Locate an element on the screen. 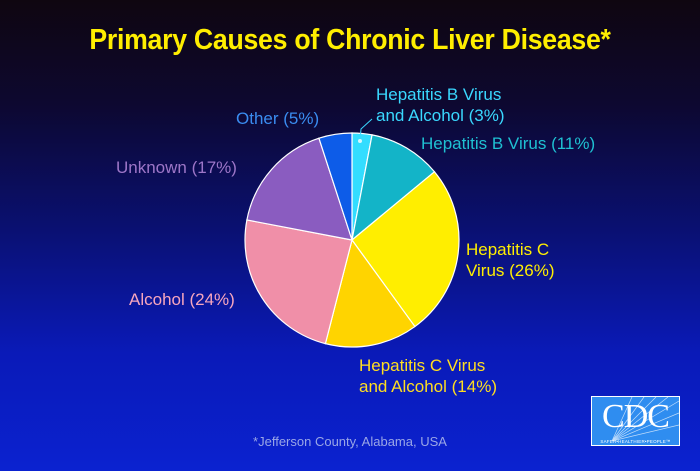 The image size is (700, 471). label-hcv-alcohol: Hepatitis C Virus and Alcohol (14%) is located at coordinates (428, 376).